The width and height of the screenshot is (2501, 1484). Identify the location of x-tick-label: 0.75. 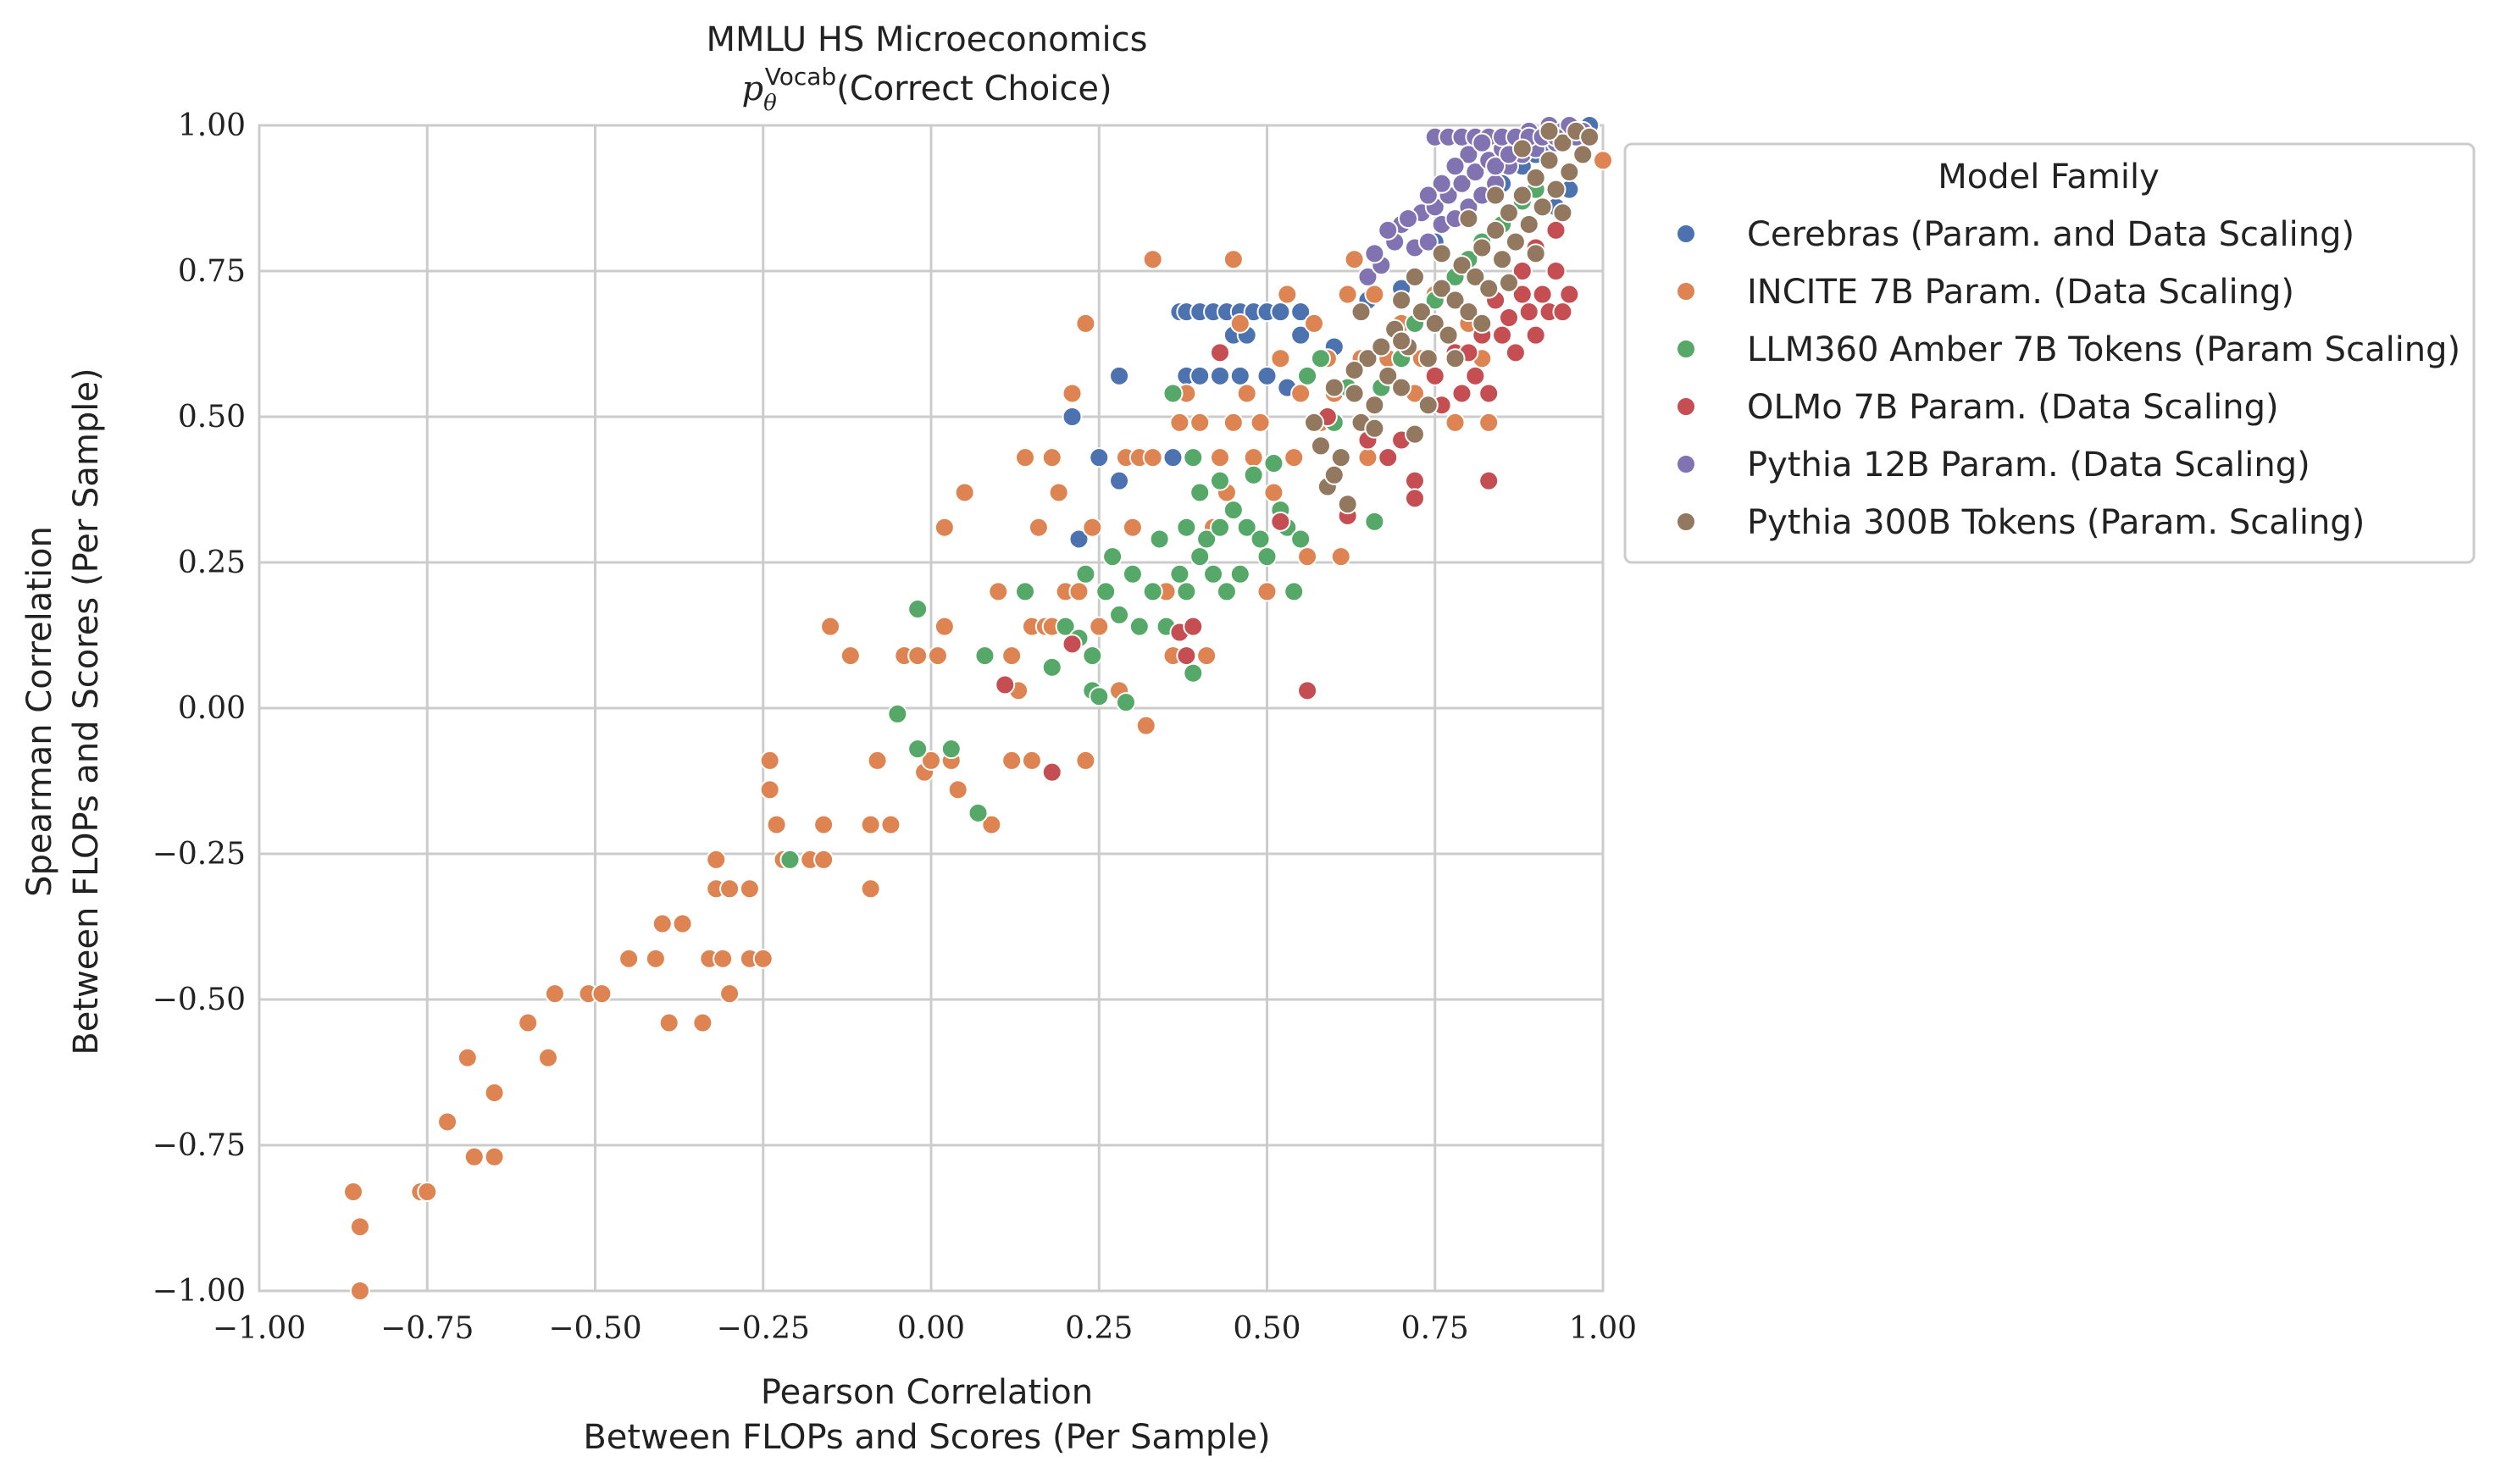
(1435, 1328).